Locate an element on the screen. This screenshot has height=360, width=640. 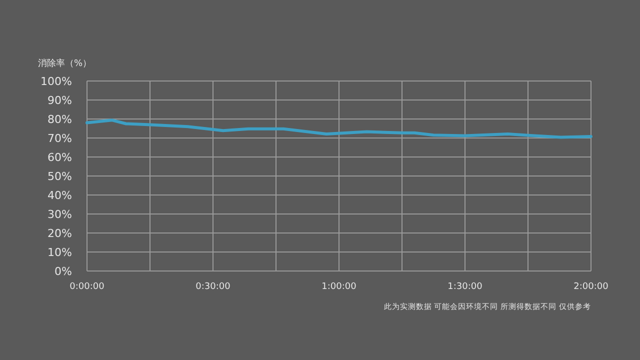
y-tick-label: 0% is located at coordinates (63, 271).